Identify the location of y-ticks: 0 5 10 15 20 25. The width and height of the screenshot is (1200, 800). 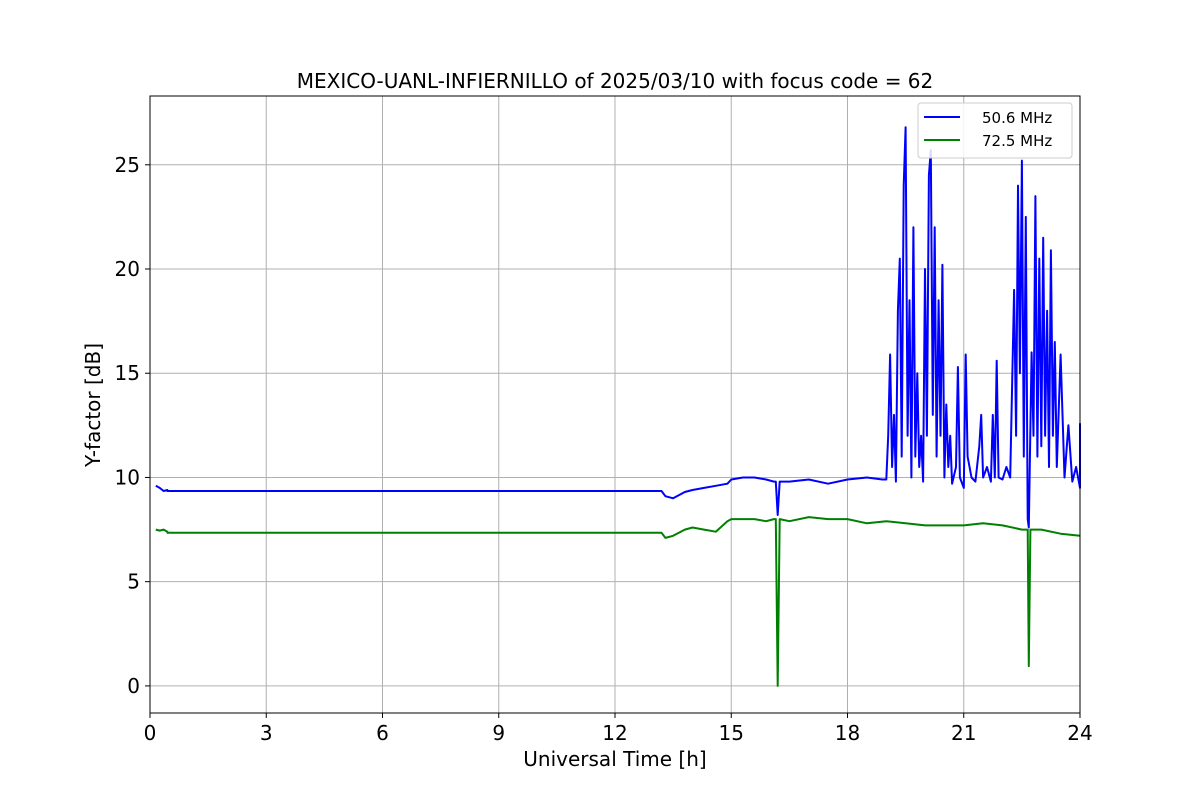
(132, 425).